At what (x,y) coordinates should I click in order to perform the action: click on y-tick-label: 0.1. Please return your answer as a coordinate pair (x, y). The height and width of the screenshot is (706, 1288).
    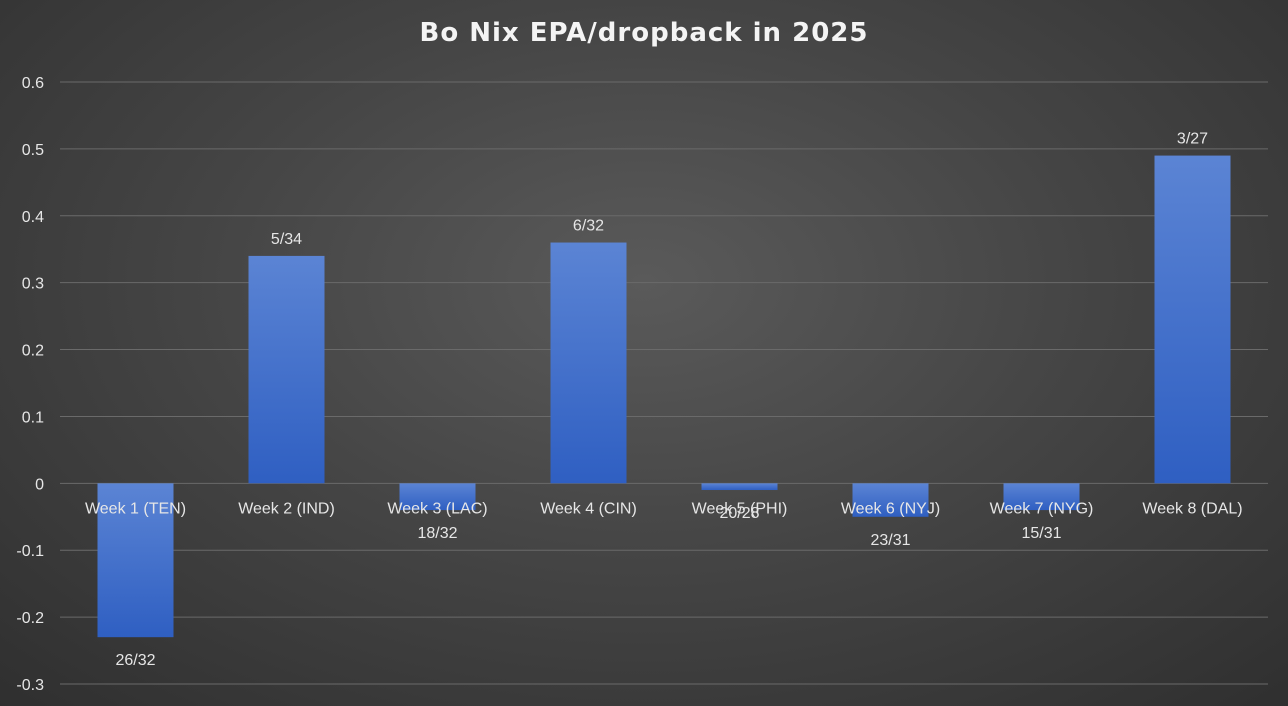
    Looking at the image, I should click on (33, 417).